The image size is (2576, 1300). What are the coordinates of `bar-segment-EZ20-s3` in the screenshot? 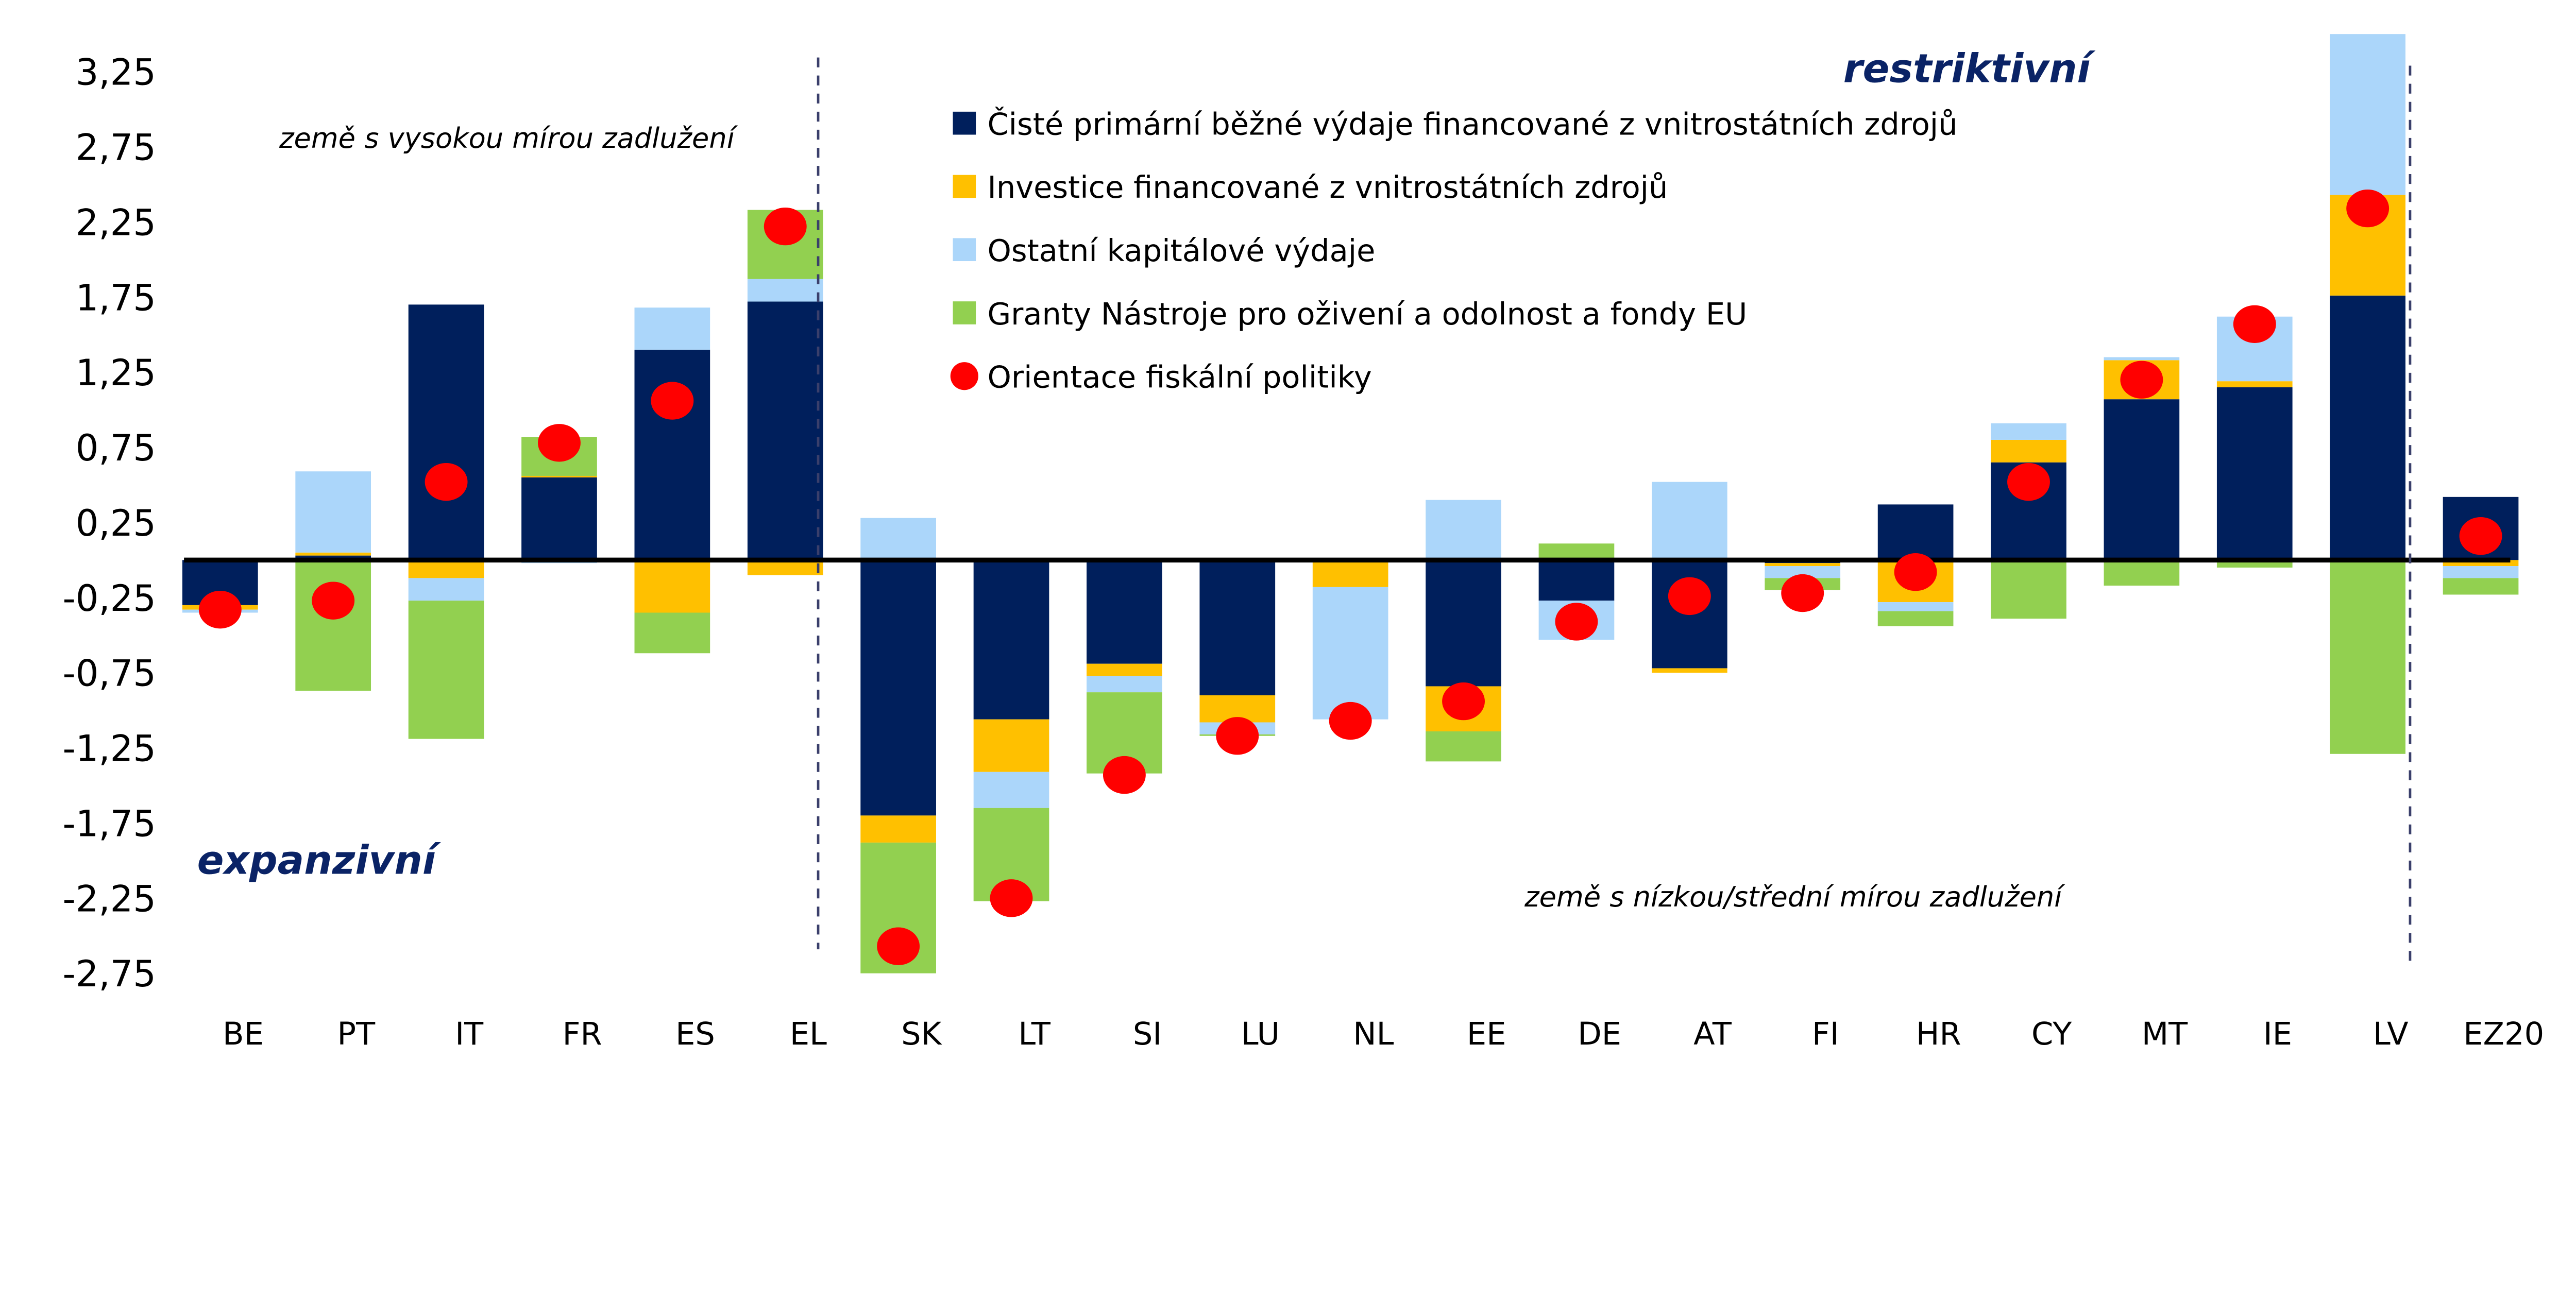 It's located at (2481, 586).